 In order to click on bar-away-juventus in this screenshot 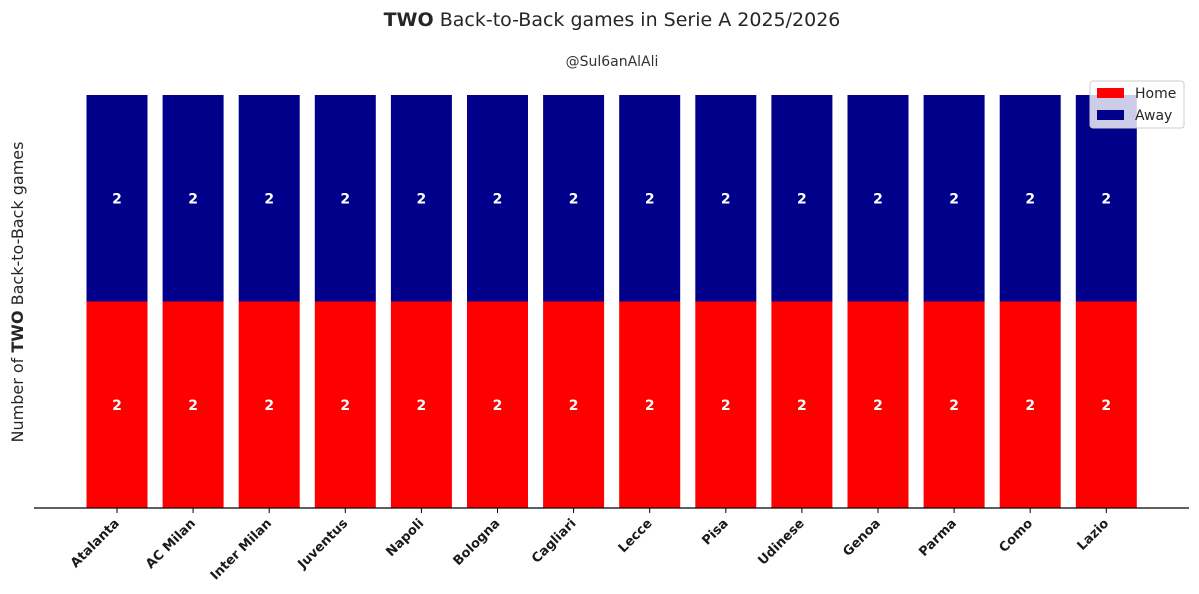, I will do `click(345, 198)`.